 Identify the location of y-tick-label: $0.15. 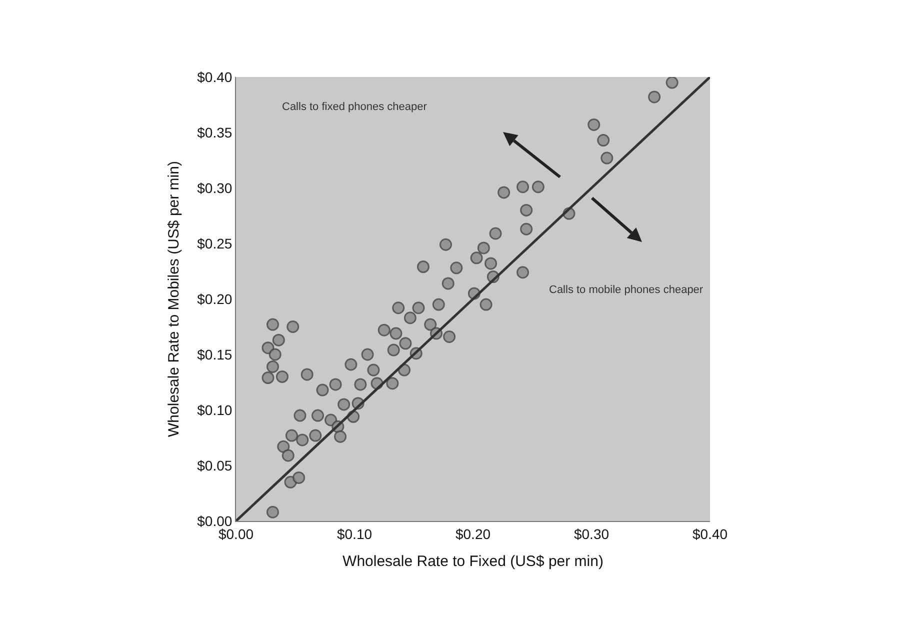
(214, 354).